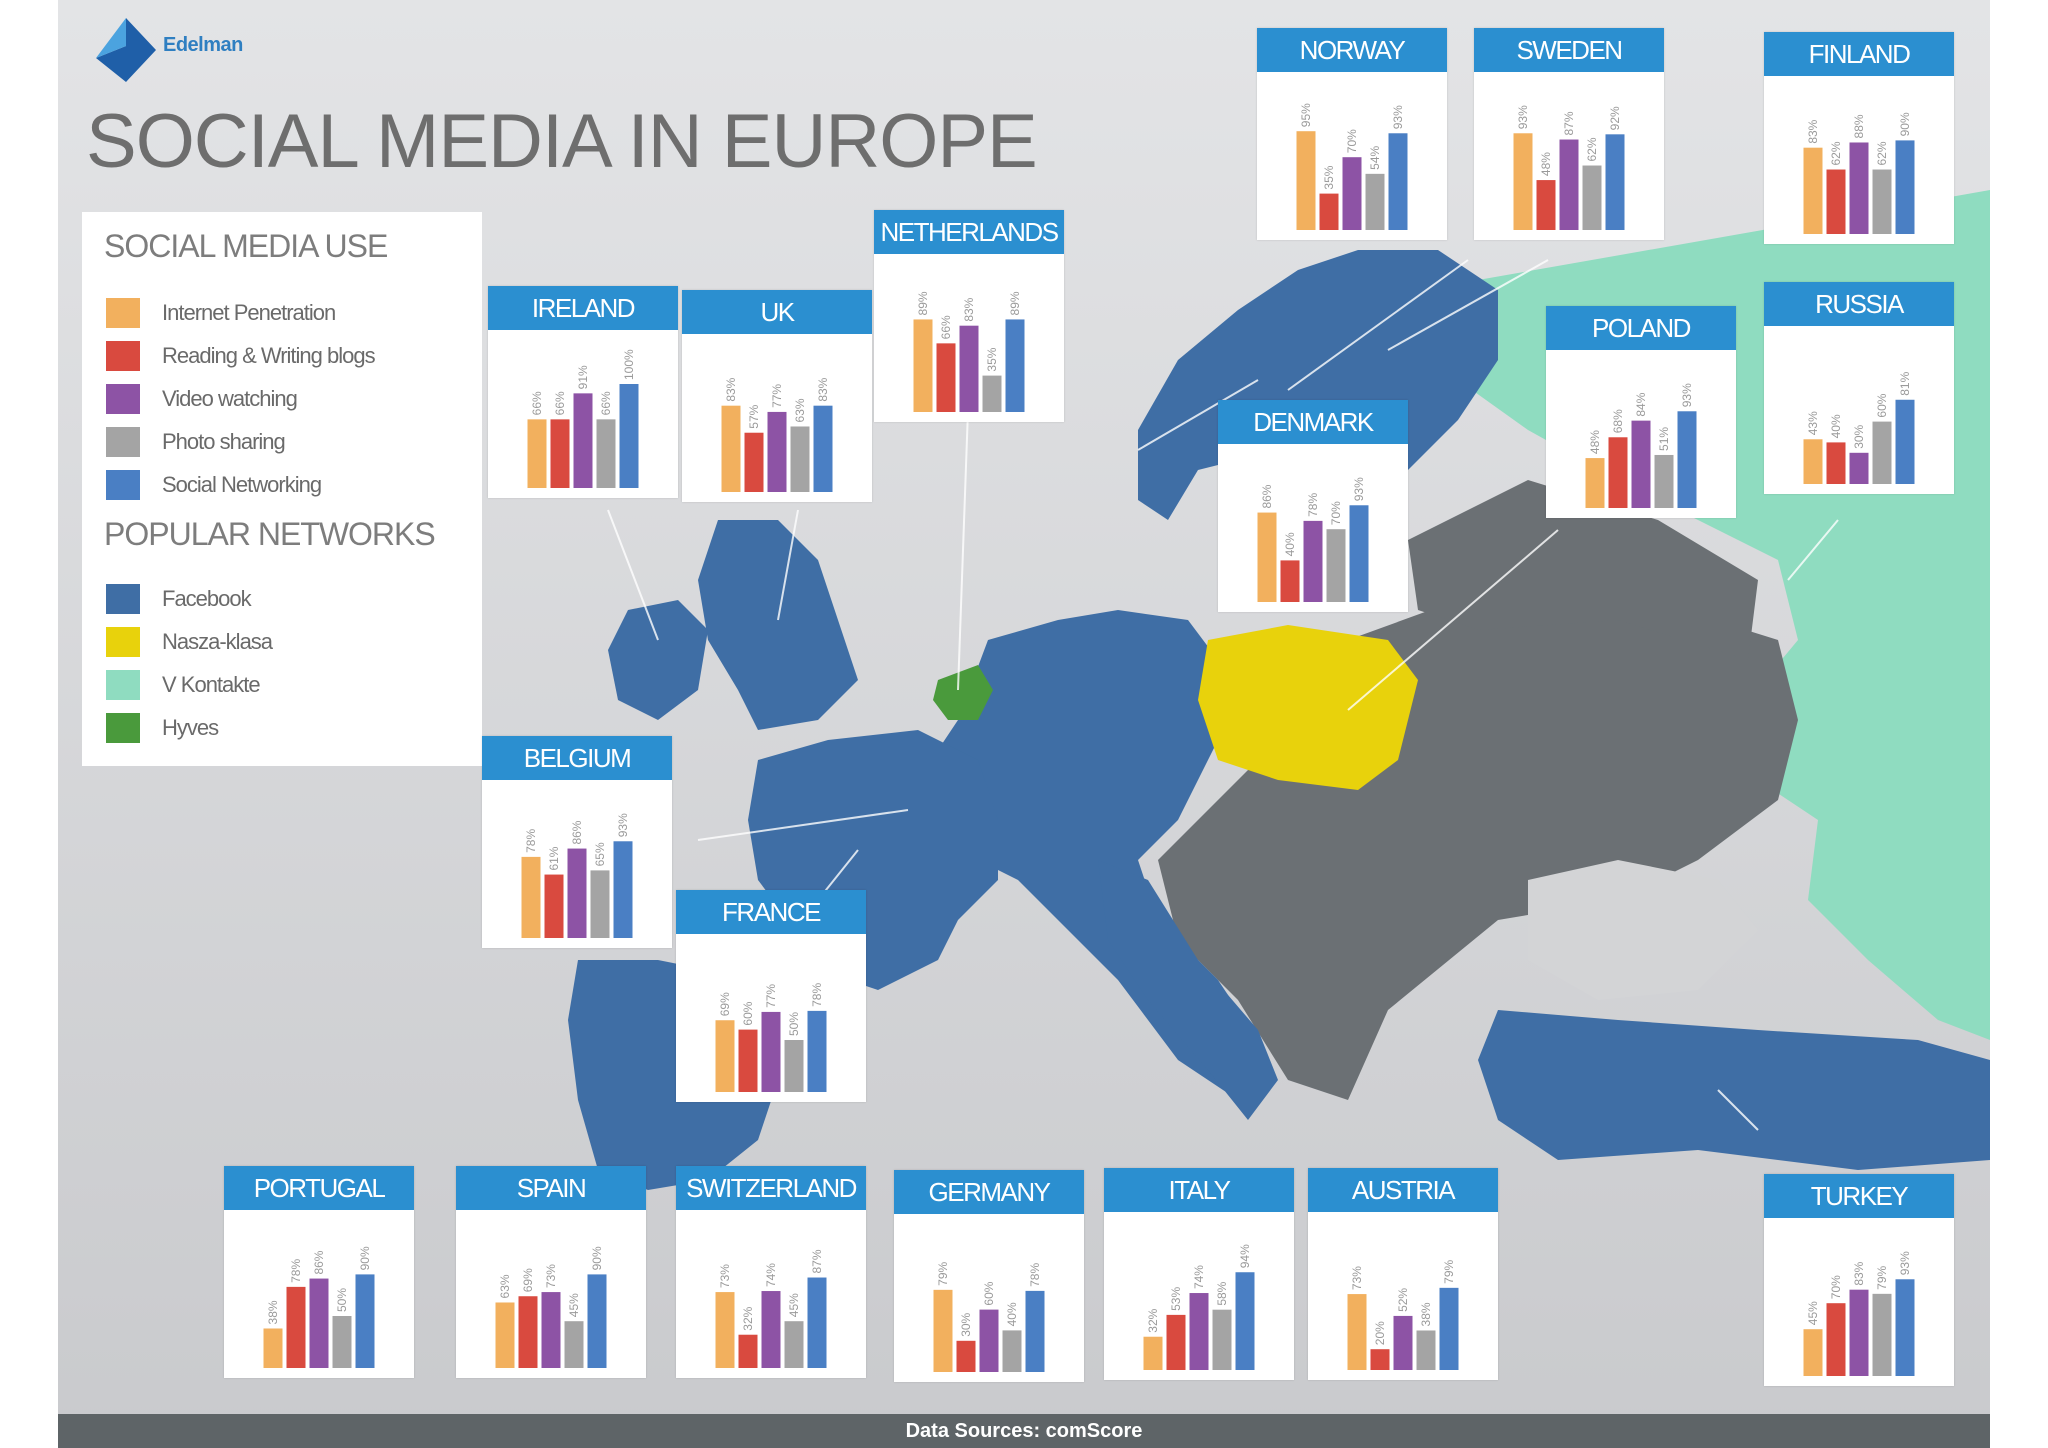  I want to click on legend-label: Hyves, so click(190, 727).